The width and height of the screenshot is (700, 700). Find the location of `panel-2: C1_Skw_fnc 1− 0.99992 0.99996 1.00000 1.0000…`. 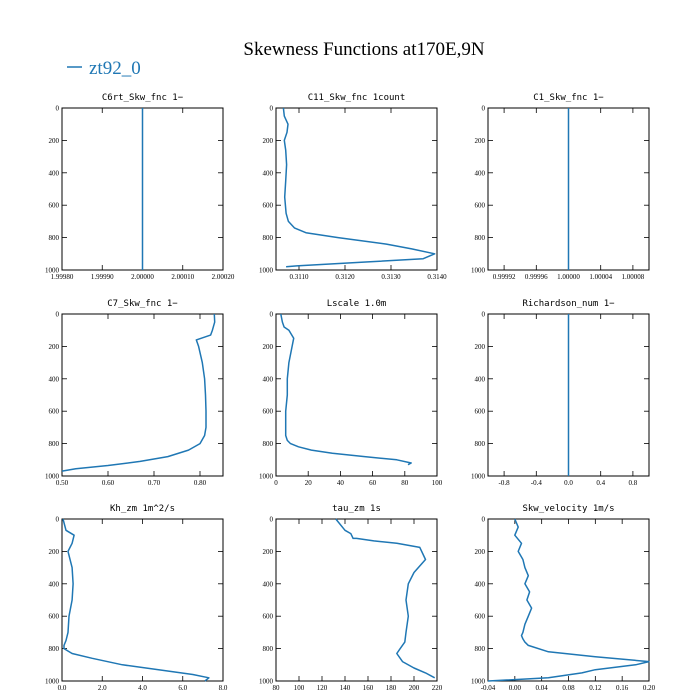

panel-2: C1_Skw_fnc 1− 0.99992 0.99996 1.00000 1.0000… is located at coordinates (560, 187).